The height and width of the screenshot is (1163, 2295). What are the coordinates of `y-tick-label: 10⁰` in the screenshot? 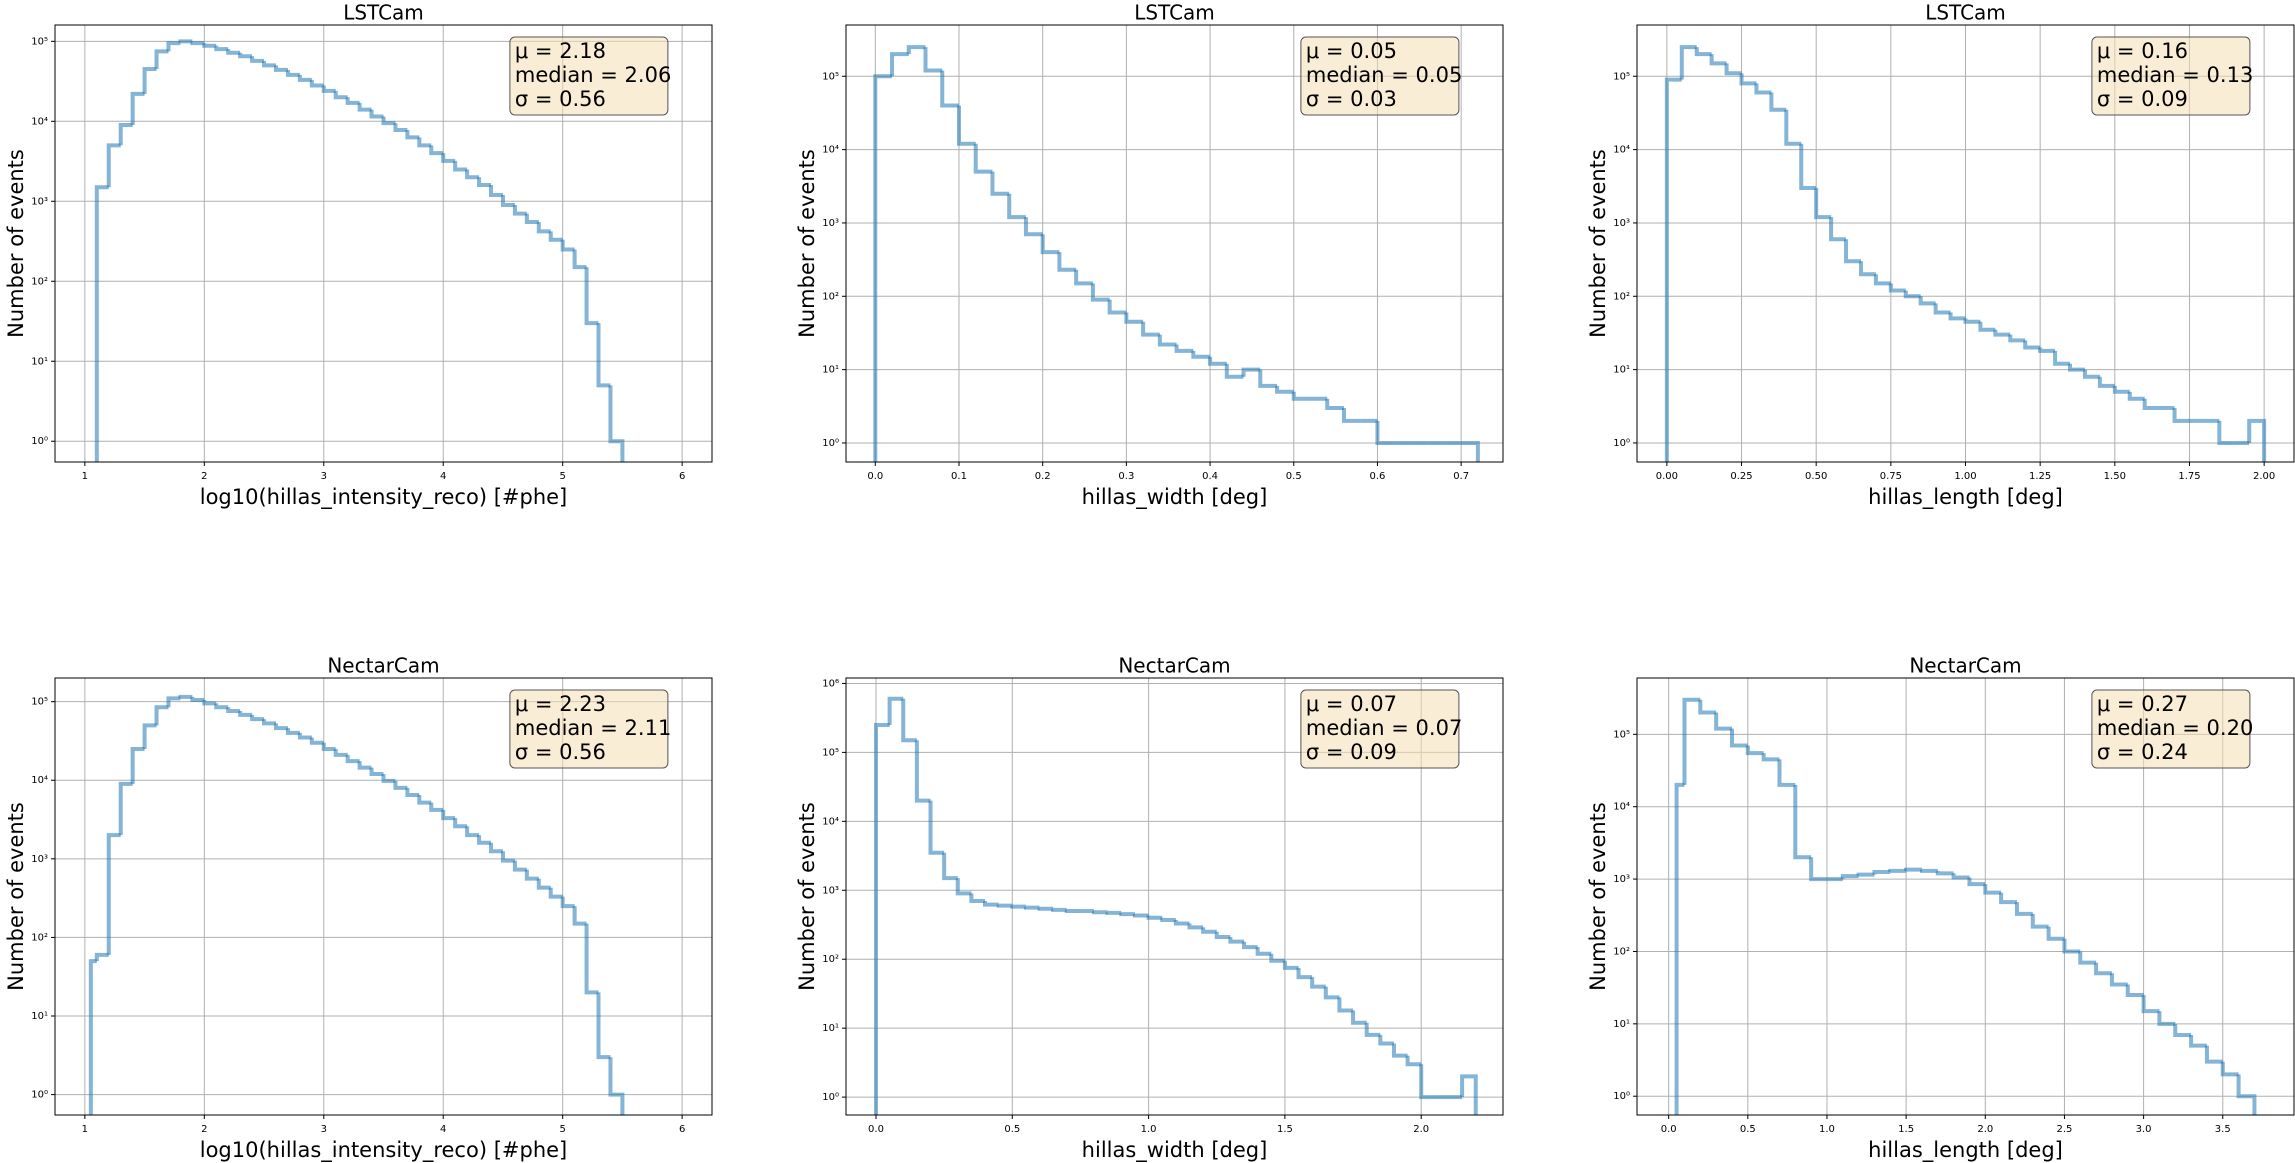 It's located at (39, 441).